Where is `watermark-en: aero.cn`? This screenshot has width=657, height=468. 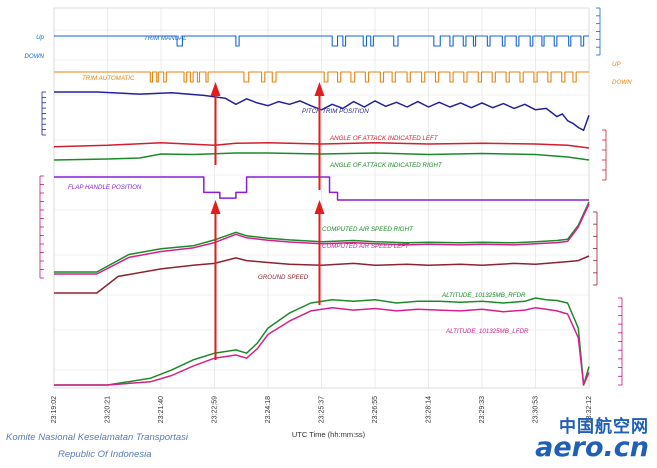
watermark-en: aero.cn is located at coordinates (592, 447).